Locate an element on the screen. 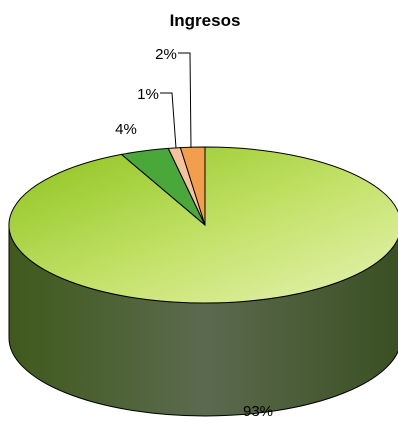 The height and width of the screenshot is (428, 398). chart-title: Ingresos is located at coordinates (205, 20).